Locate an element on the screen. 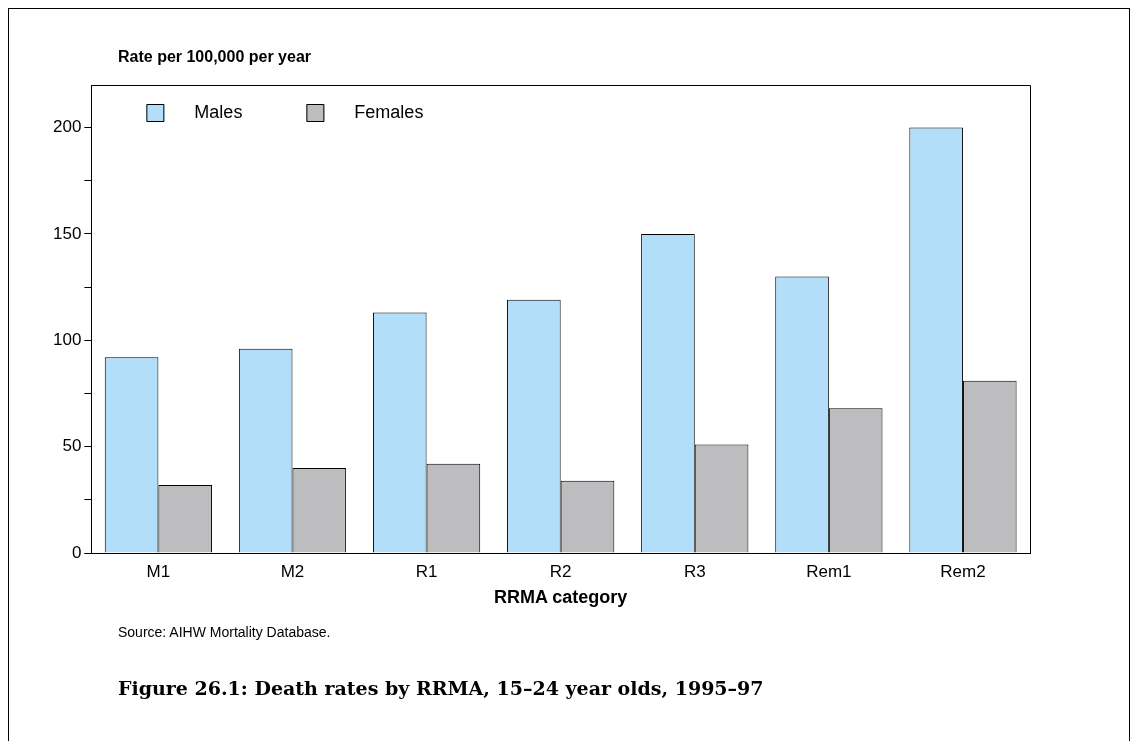  x-tick-label: R2 is located at coordinates (560, 571).